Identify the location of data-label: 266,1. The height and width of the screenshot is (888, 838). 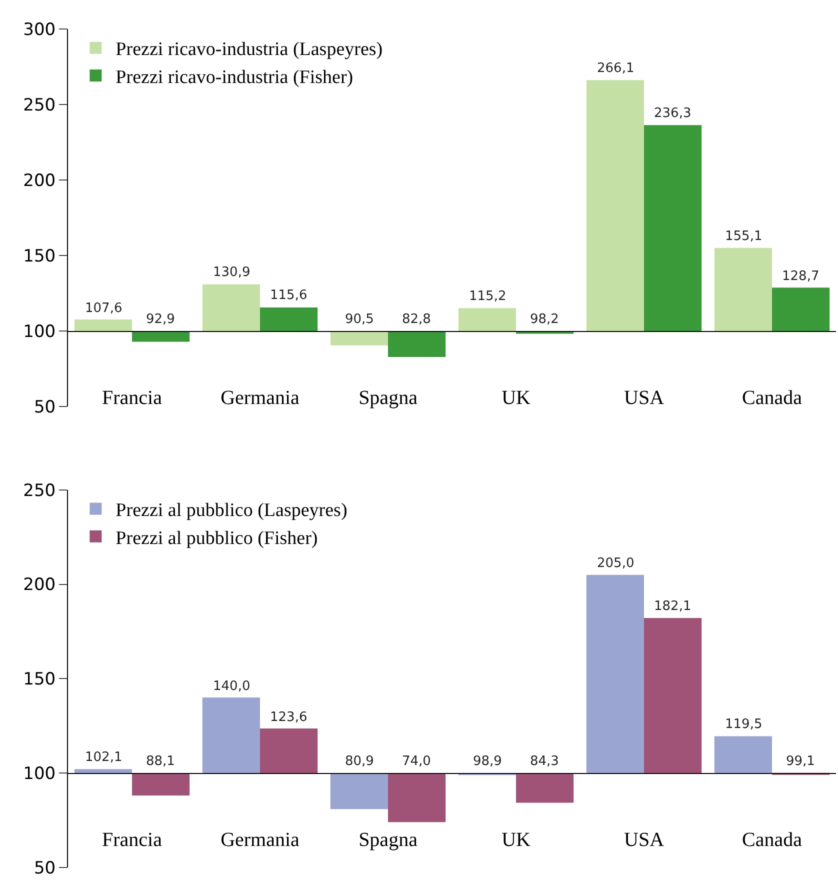
(615, 68).